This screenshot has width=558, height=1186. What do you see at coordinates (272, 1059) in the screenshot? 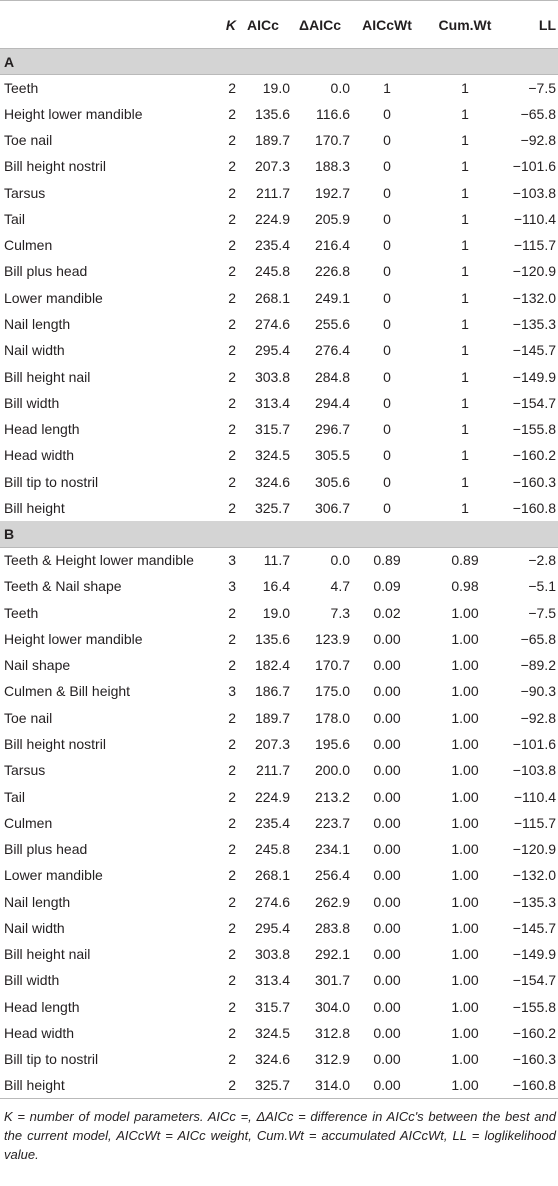
I see `cell-aicc: 324.6` at bounding box center [272, 1059].